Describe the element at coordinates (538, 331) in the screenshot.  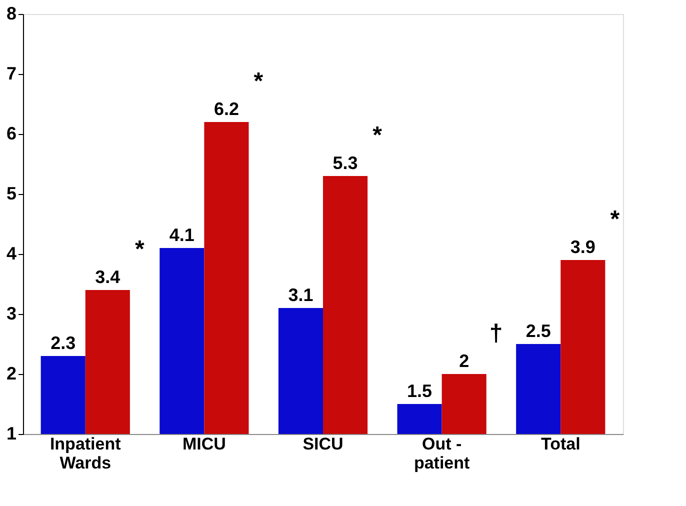
I see `data-label: 2.5` at that location.